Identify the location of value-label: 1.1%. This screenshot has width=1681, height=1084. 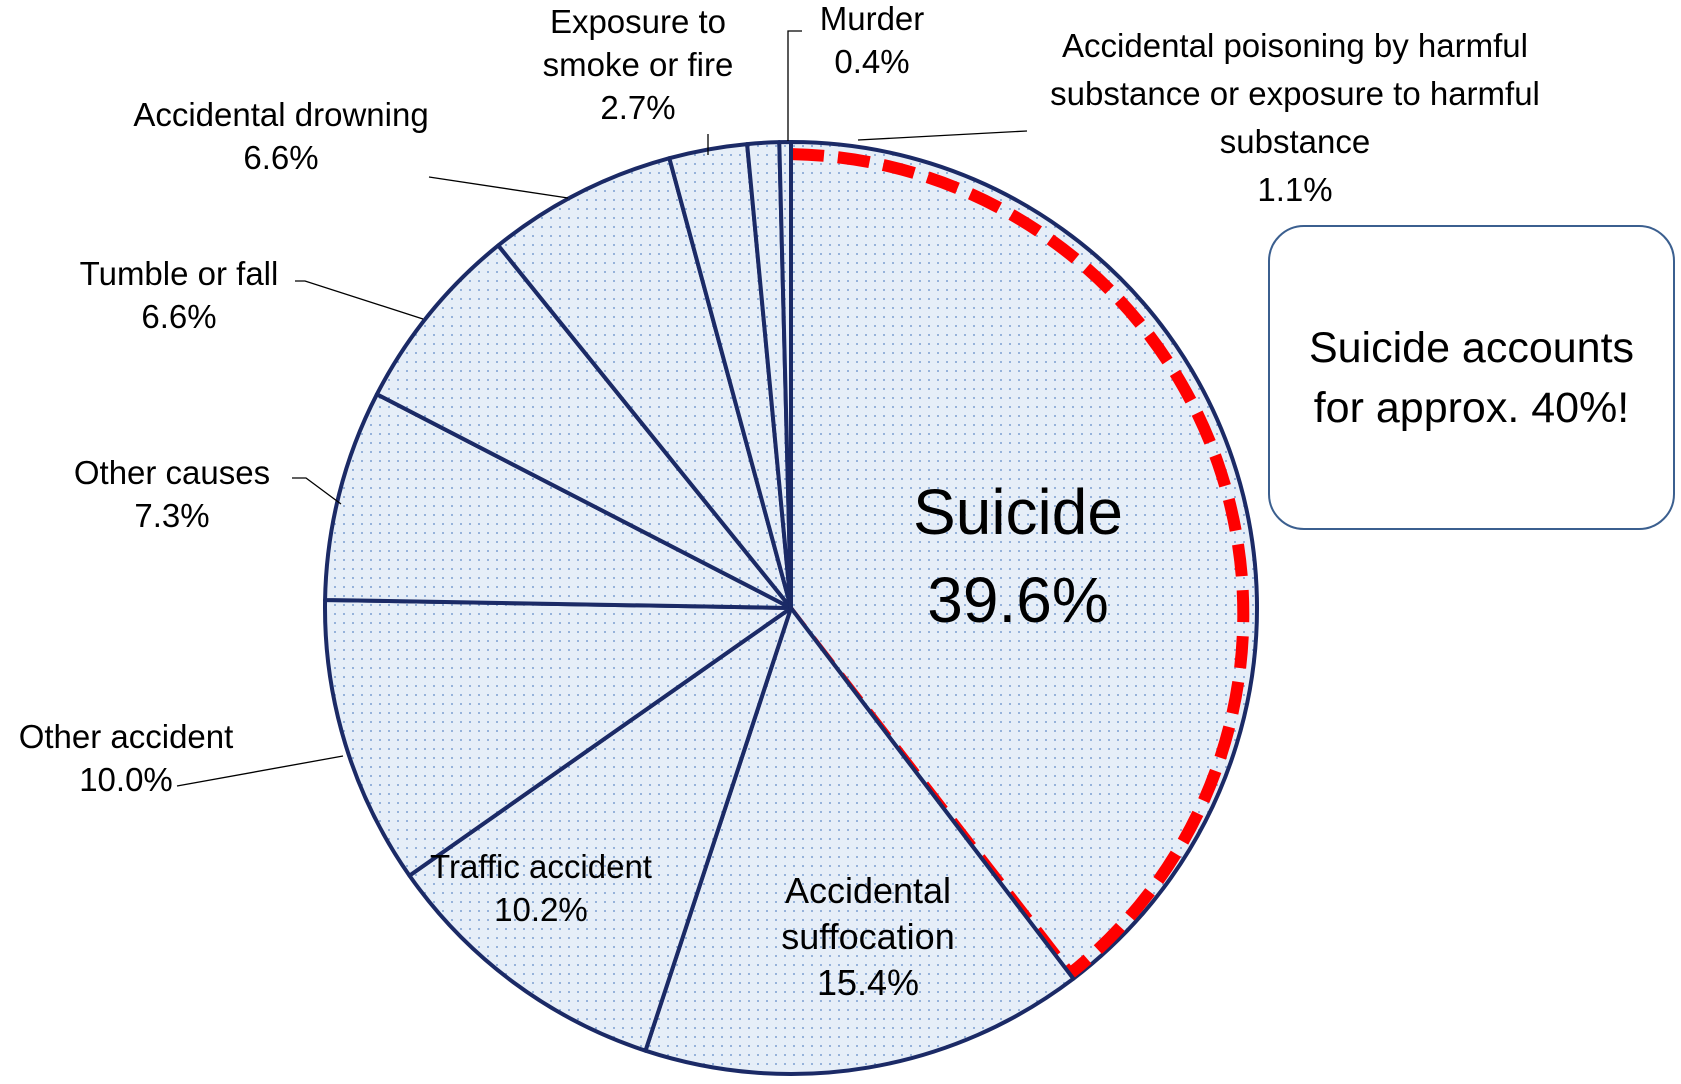
(1295, 189).